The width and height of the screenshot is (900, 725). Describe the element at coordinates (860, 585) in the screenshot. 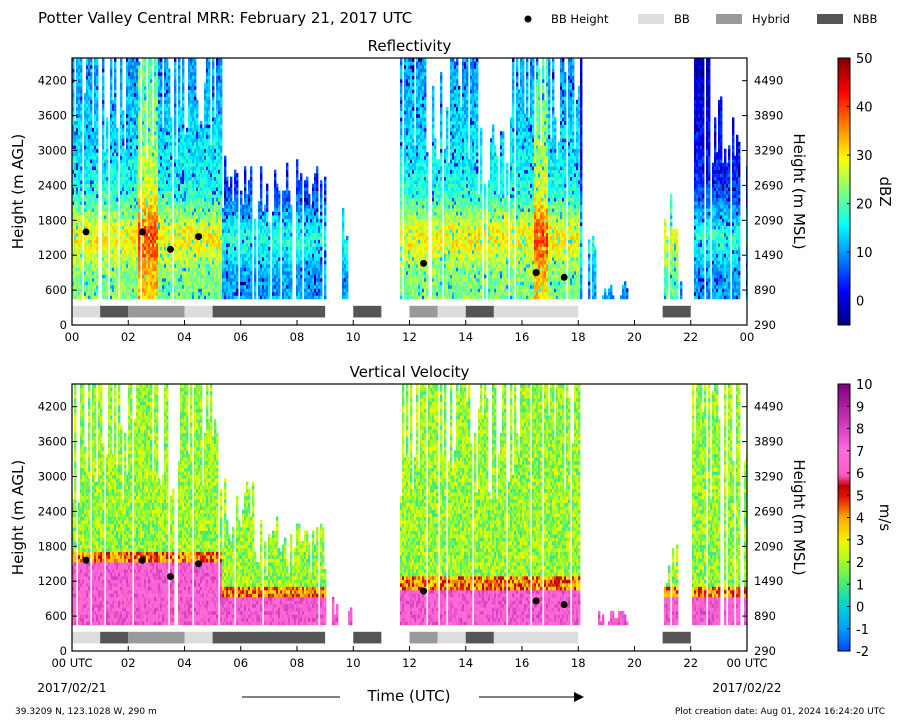

I see `colorbar-tick-label: 1` at that location.